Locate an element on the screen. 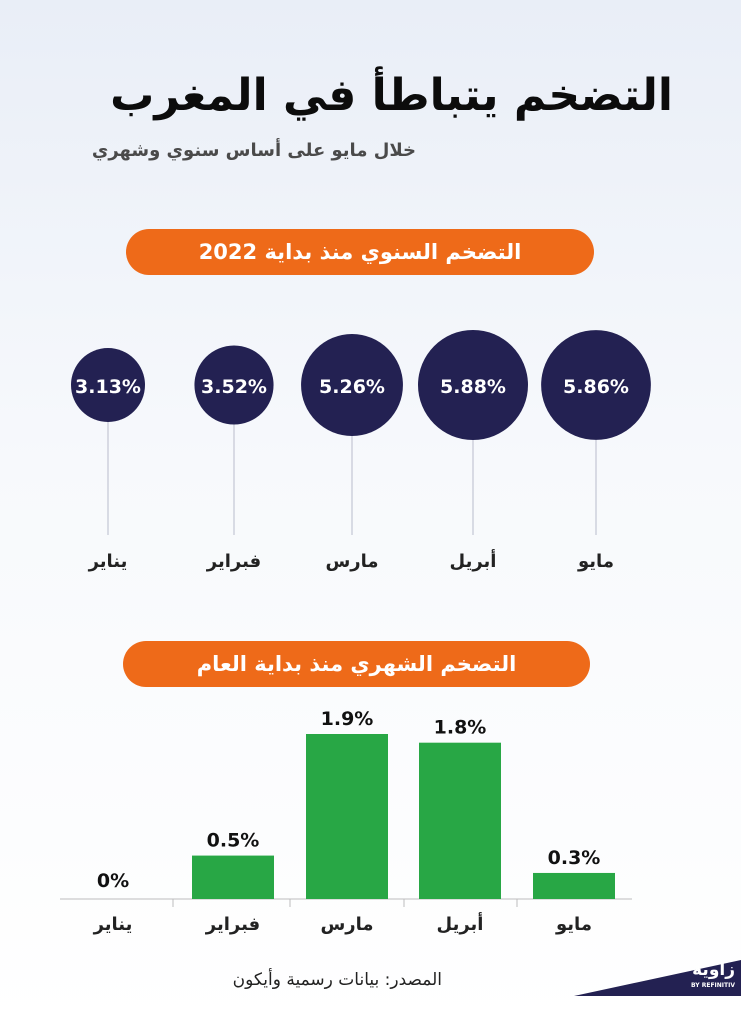 The height and width of the screenshot is (1024, 741). bar-value-label: 1.8% is located at coordinates (460, 728).